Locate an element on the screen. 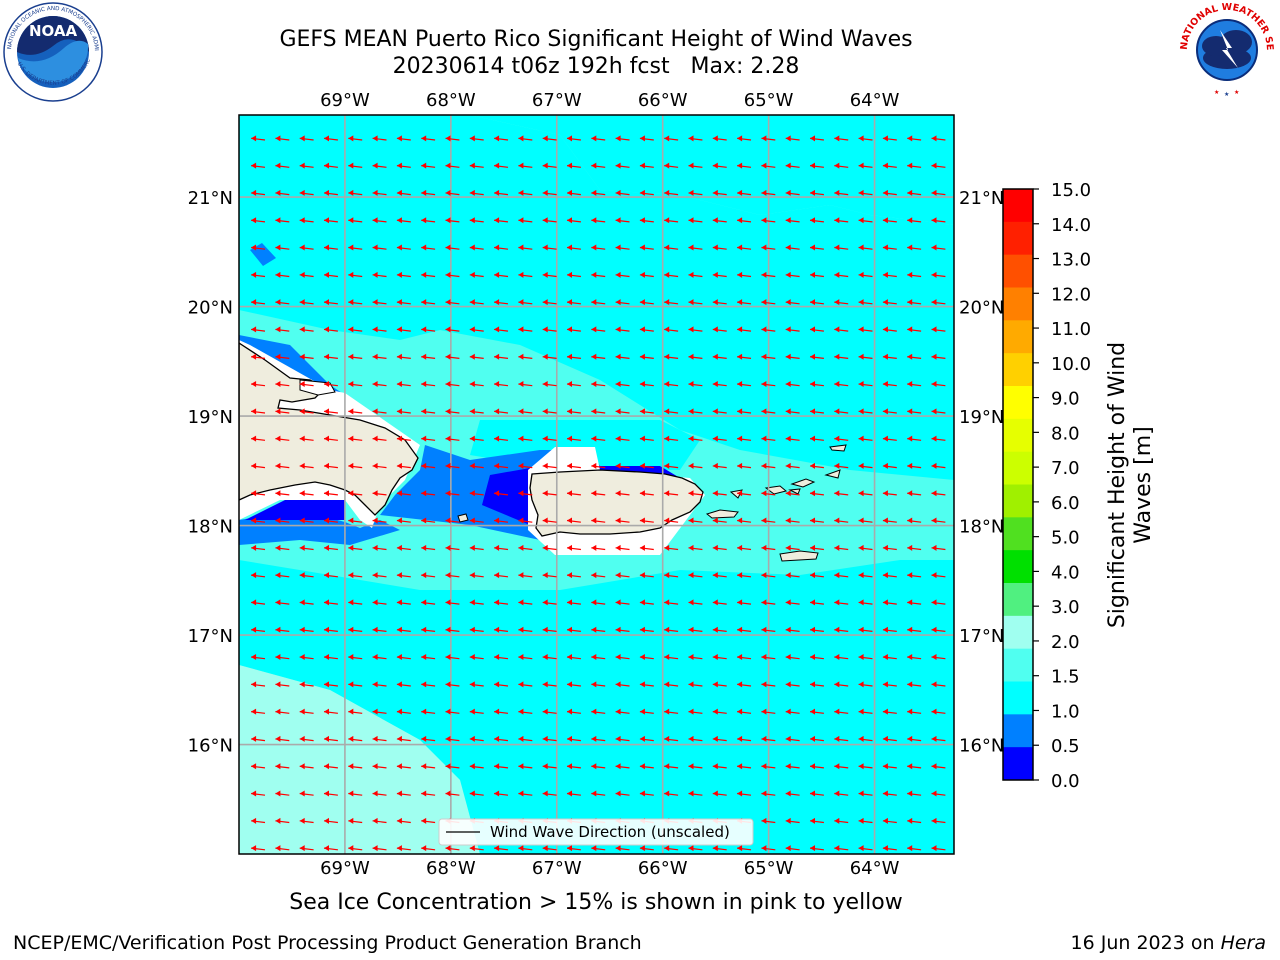 The width and height of the screenshot is (1280, 960). colorbar is located at coordinates (1018, 485).